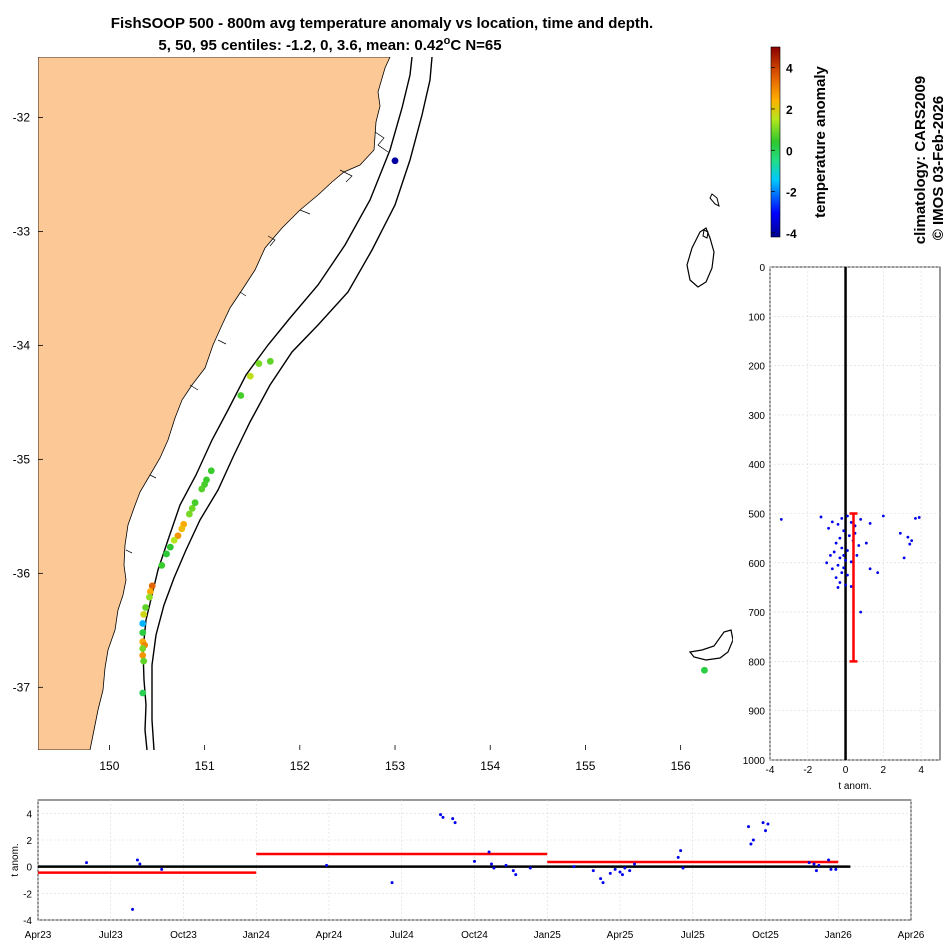 The width and height of the screenshot is (950, 950). I want to click on time-series-xtick-label: Jul23, so click(111, 935).